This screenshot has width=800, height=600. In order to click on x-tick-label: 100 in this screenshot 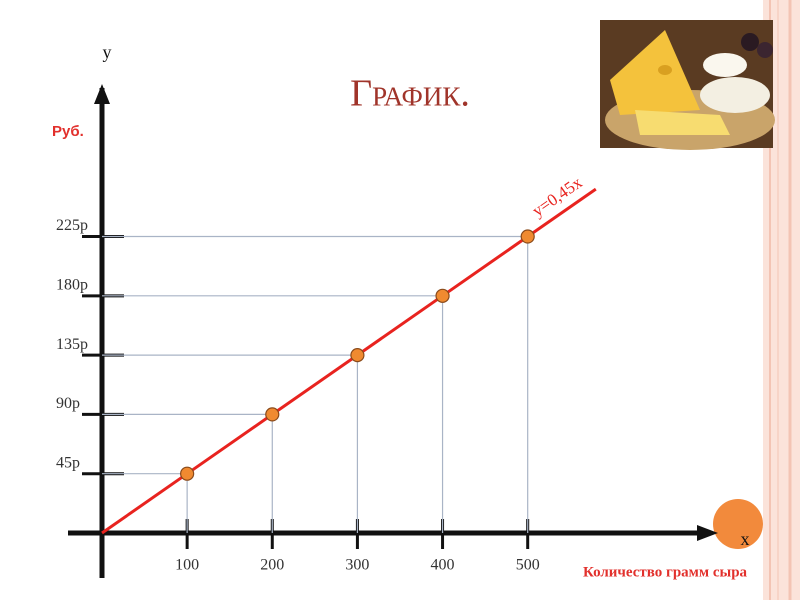, I will do `click(187, 565)`.